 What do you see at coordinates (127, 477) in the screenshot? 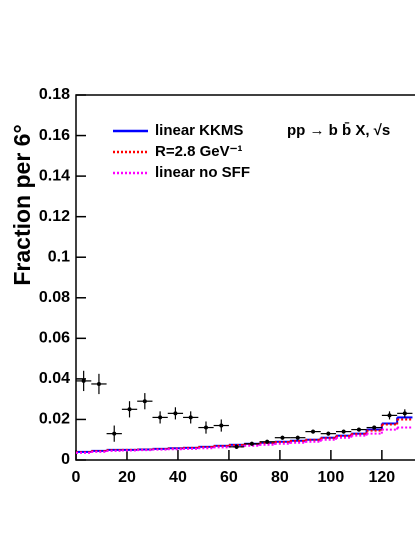
I see `x-tick-label: 20` at bounding box center [127, 477].